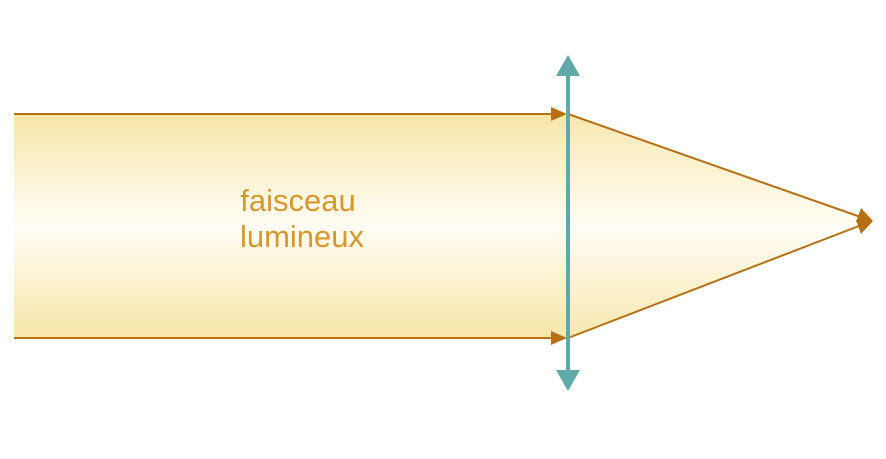 Image resolution: width=886 pixels, height=459 pixels. I want to click on lower-refracted-ray, so click(720, 279).